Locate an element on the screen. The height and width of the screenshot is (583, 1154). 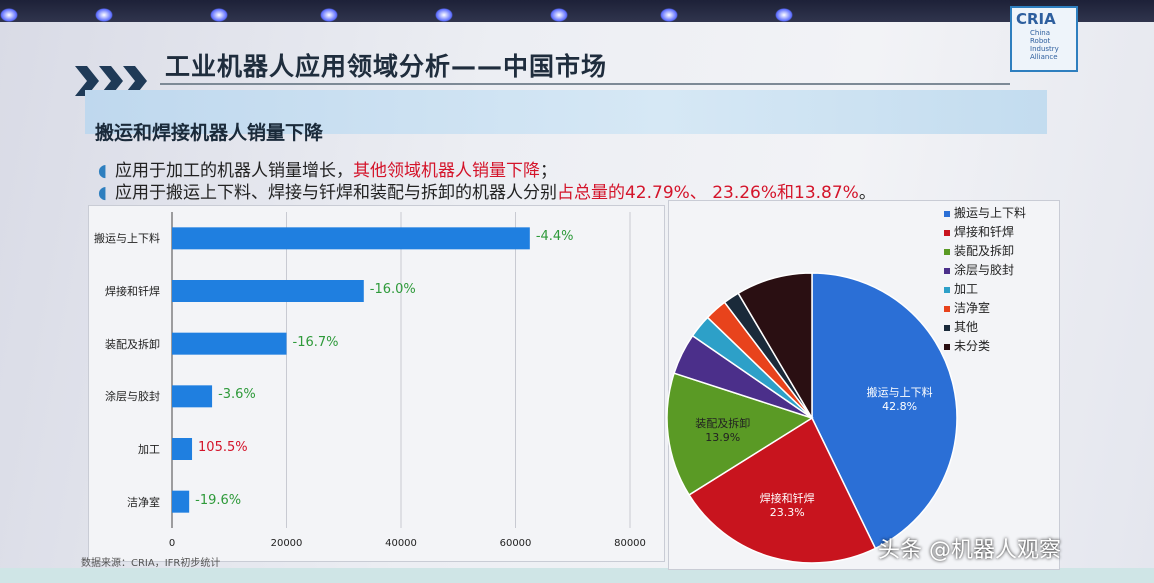
section-subtitle: 搬运和焊接机器人销量下降 is located at coordinates (209, 133).